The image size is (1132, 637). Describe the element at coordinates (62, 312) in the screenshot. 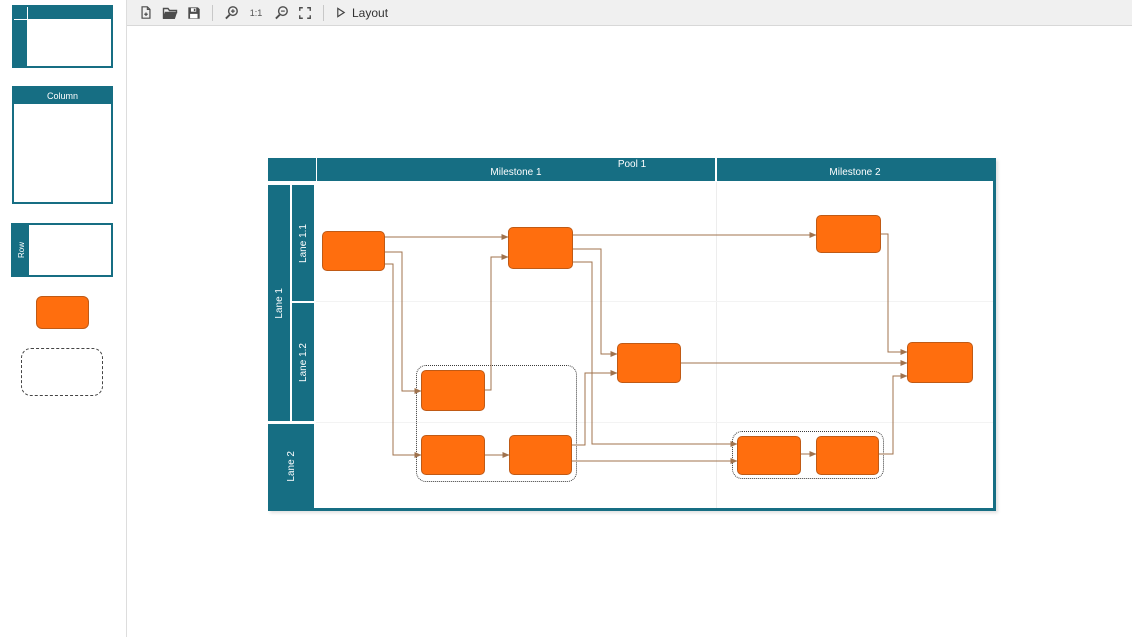

I see `palette-item-node` at that location.